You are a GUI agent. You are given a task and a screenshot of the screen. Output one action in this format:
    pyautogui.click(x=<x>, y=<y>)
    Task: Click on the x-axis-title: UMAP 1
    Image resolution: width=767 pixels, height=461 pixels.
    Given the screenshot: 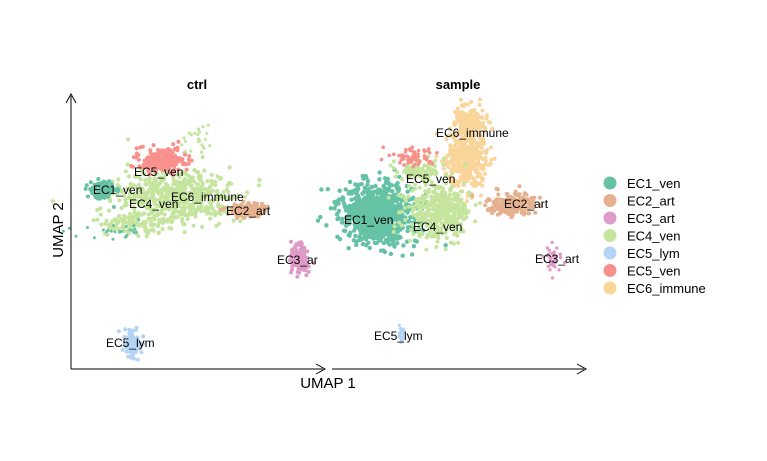 What is the action you would take?
    pyautogui.click(x=328, y=383)
    